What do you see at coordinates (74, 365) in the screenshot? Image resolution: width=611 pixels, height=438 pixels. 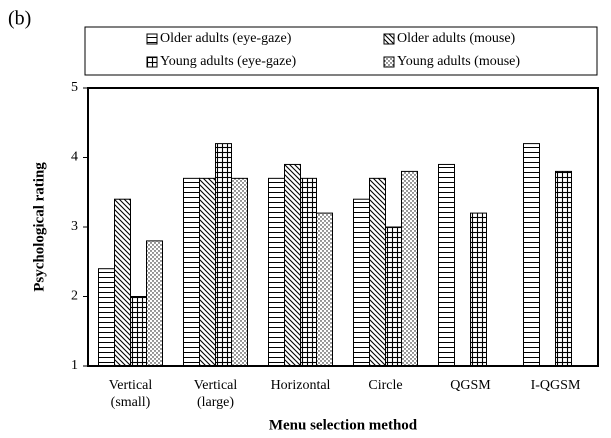 I see `y-tick-label: 1` at bounding box center [74, 365].